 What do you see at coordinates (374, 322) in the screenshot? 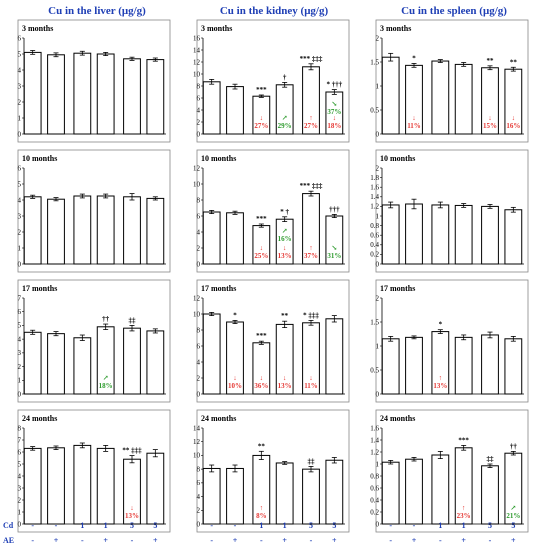
I see `y-tick-label: 1.5` at bounding box center [374, 322].